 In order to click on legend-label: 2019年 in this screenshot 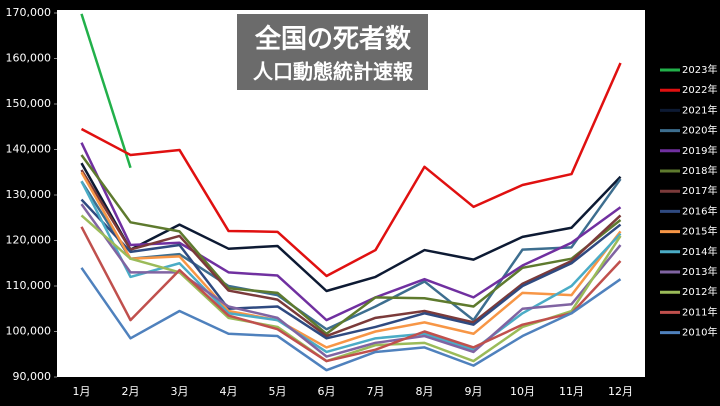, I will do `click(699, 150)`.